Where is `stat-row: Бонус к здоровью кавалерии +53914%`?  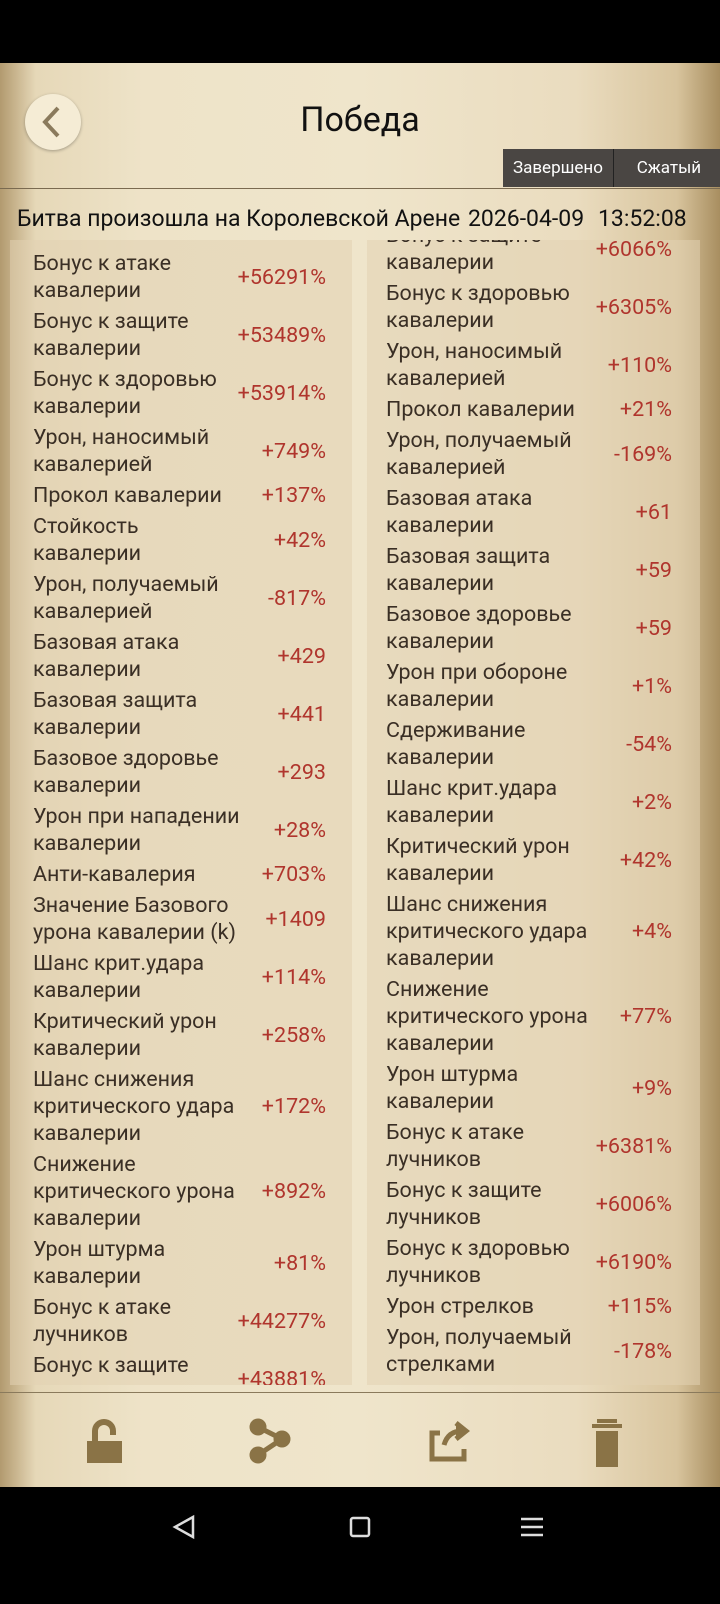
stat-row: Бонус к здоровью кавалерии +53914% is located at coordinates (179, 393).